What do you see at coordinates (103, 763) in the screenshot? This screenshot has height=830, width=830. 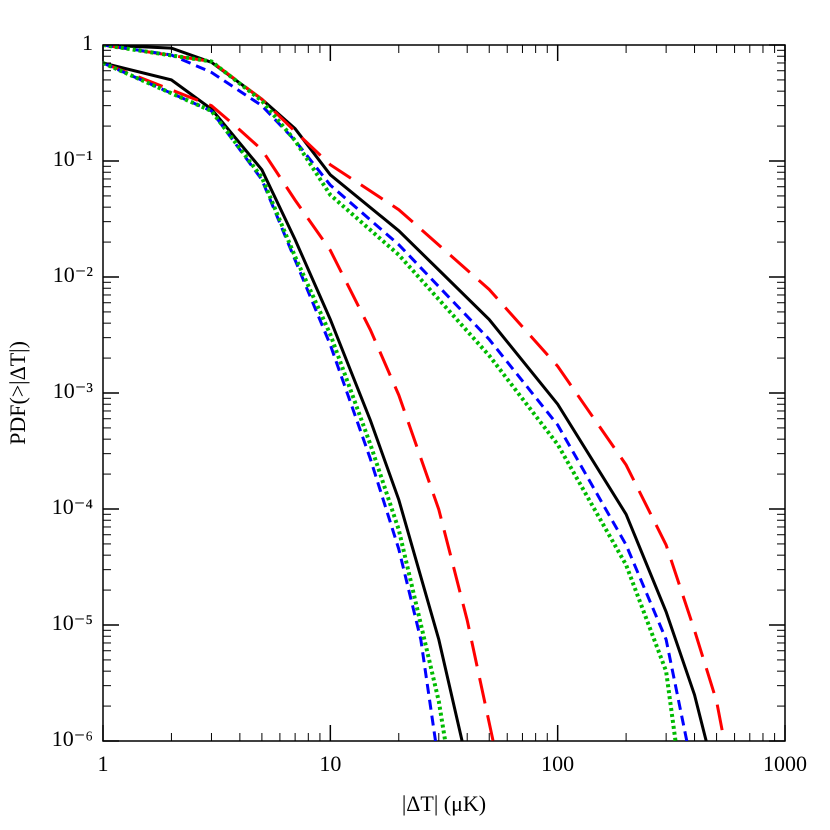 I see `x-tick-label: 1` at bounding box center [103, 763].